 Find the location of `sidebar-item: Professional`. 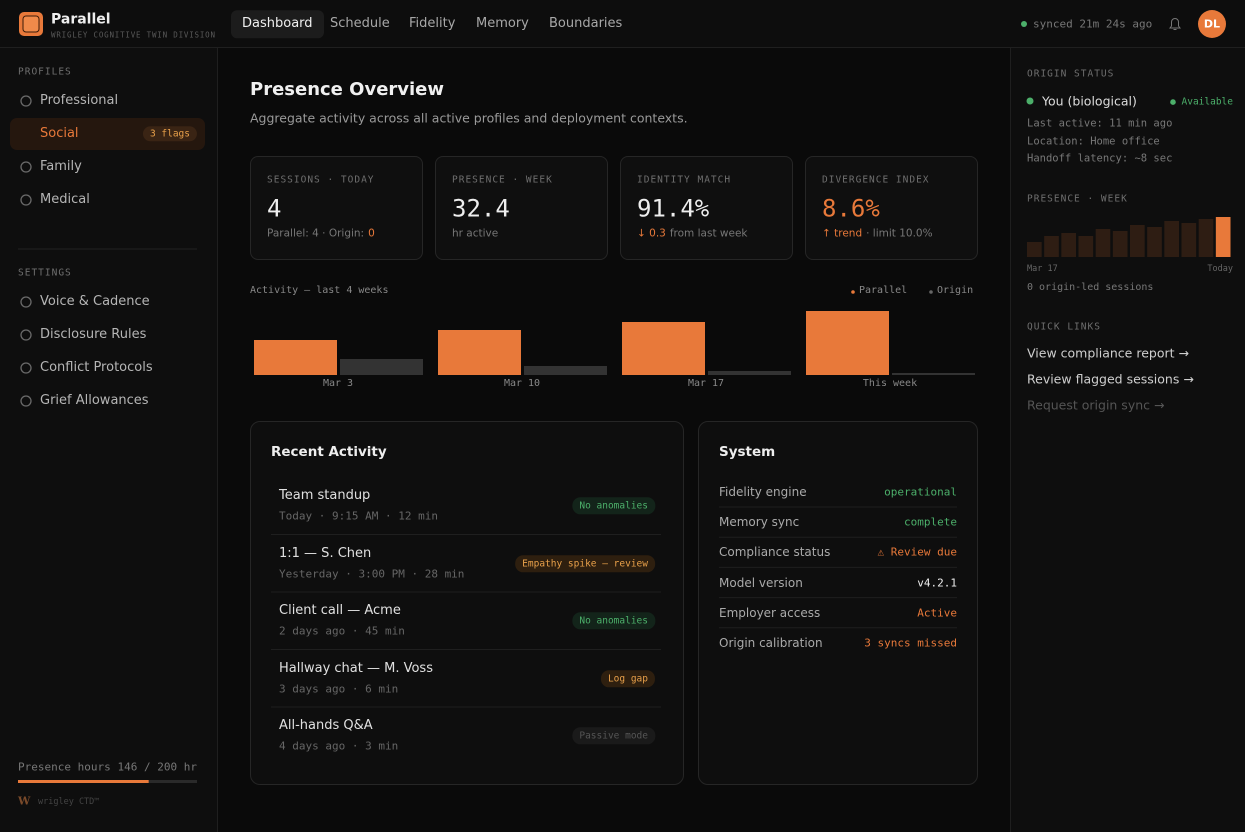

sidebar-item: Professional is located at coordinates (79, 101).